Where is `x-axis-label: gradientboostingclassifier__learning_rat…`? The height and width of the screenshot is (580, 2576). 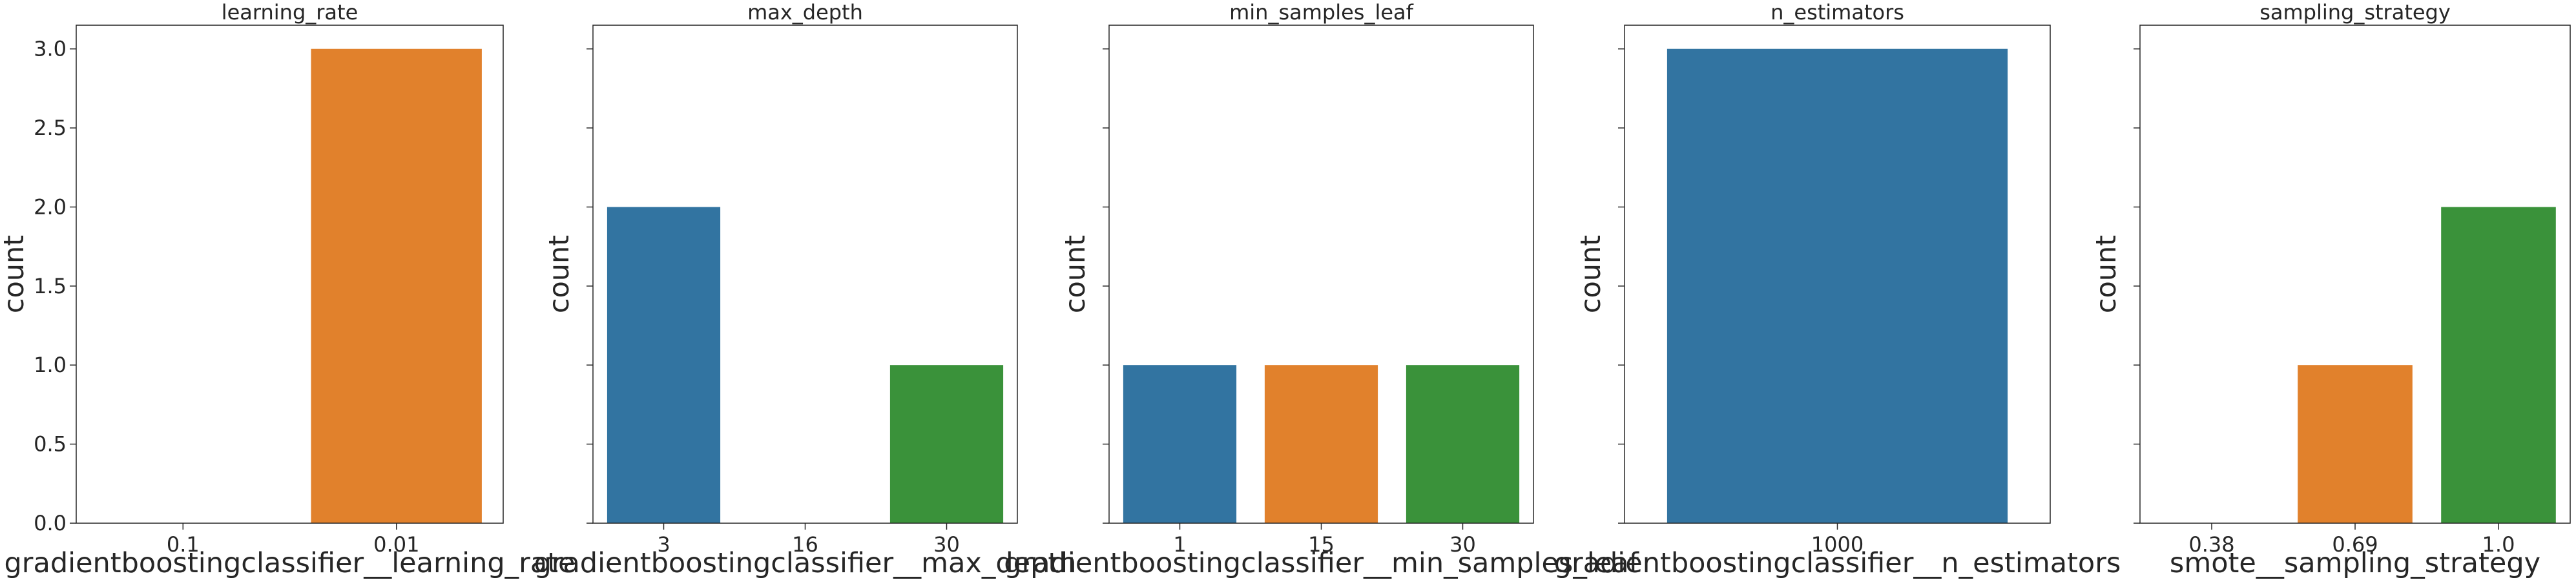 x-axis-label: gradientboostingclassifier__learning_rat… is located at coordinates (290, 563).